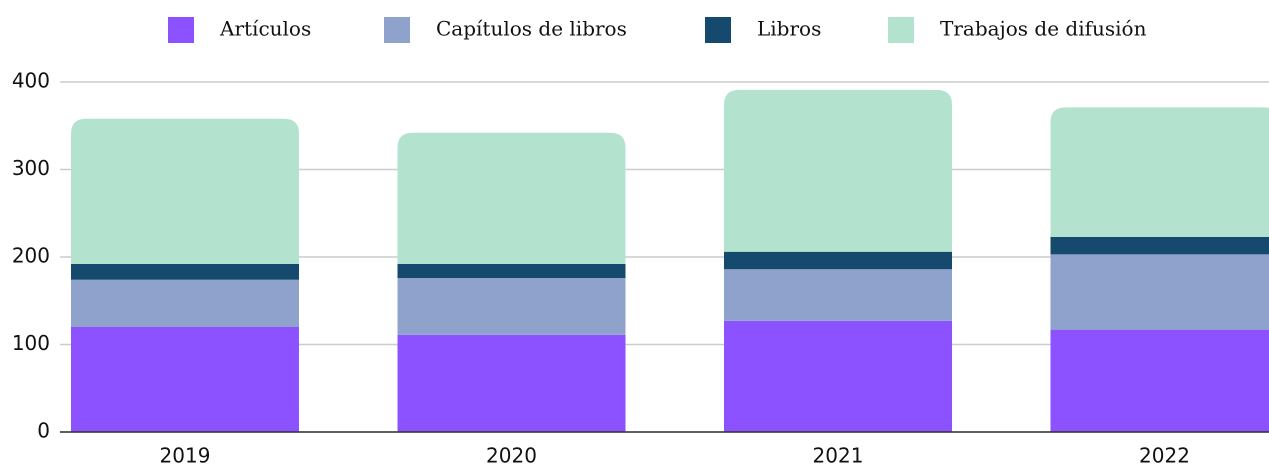 The image size is (1269, 467). What do you see at coordinates (789, 29) in the screenshot?
I see `legend-label: Libros` at bounding box center [789, 29].